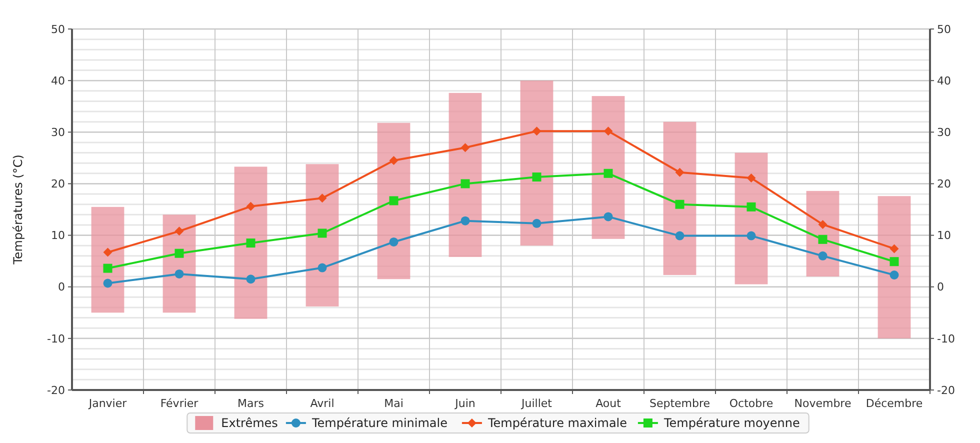 This screenshot has width=980, height=443. Describe the element at coordinates (751, 403) in the screenshot. I see `x-tick-label: Octobre` at that location.